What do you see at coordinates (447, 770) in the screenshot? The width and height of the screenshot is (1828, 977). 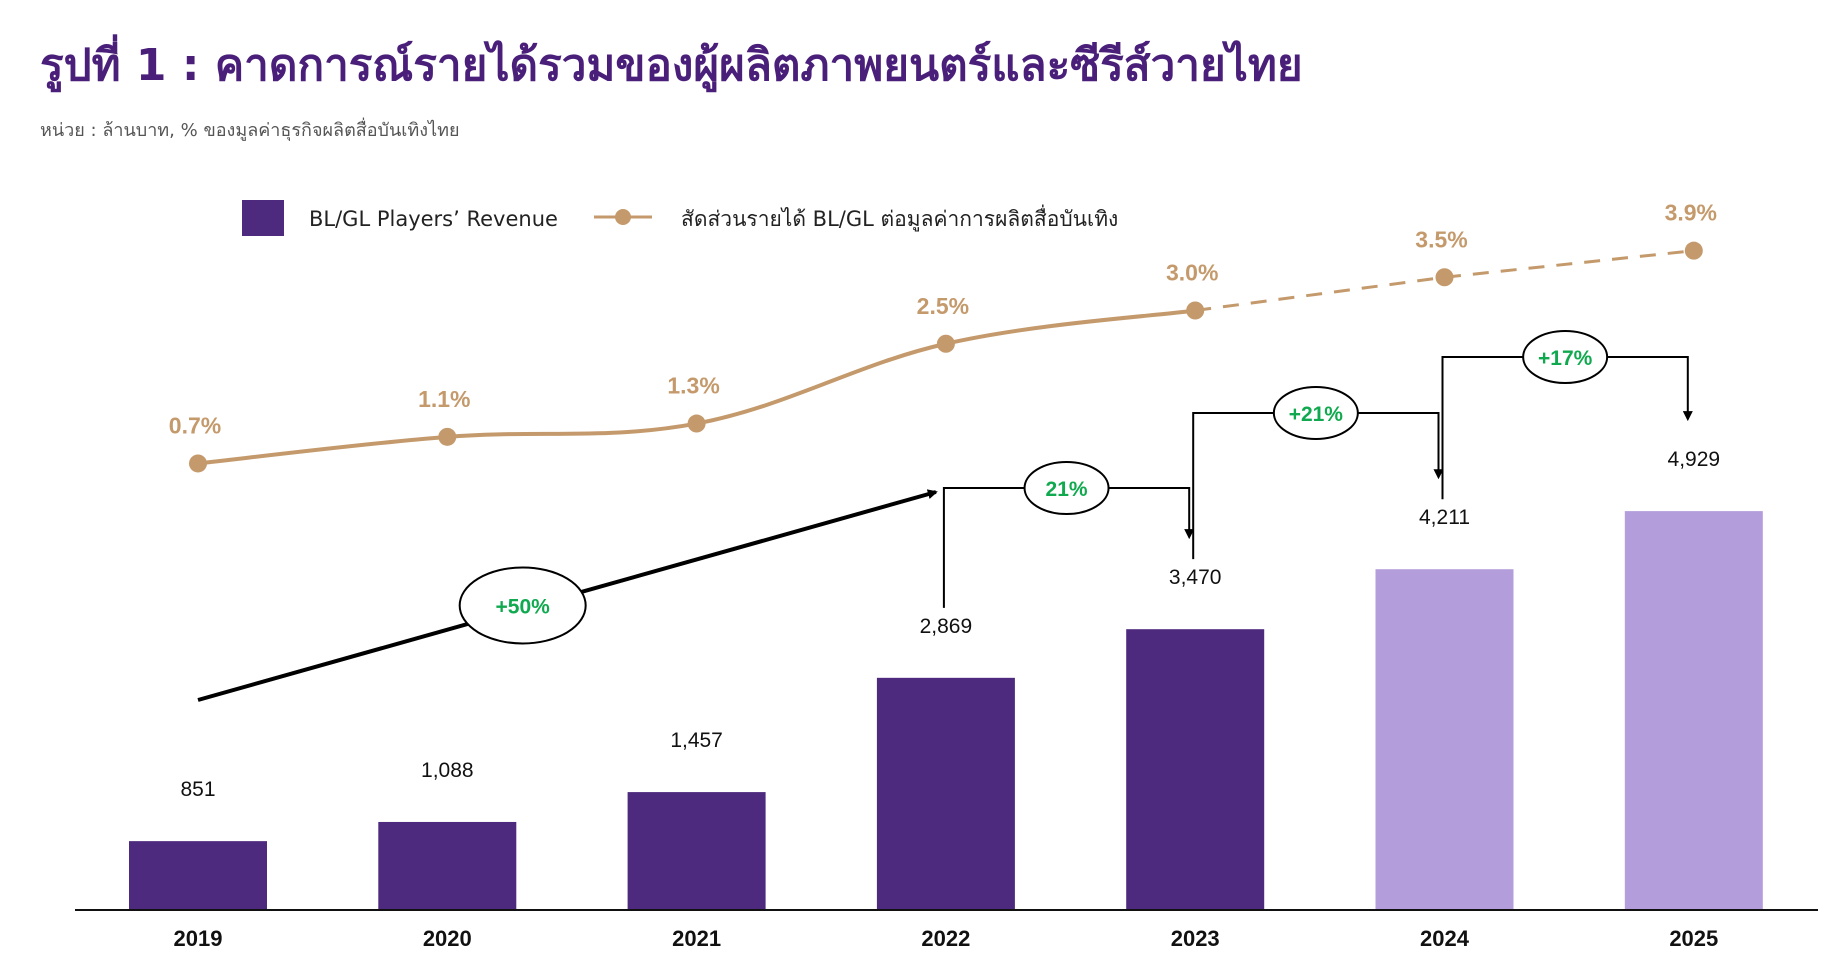 I see `bar-value-label-2020: 1,088` at bounding box center [447, 770].